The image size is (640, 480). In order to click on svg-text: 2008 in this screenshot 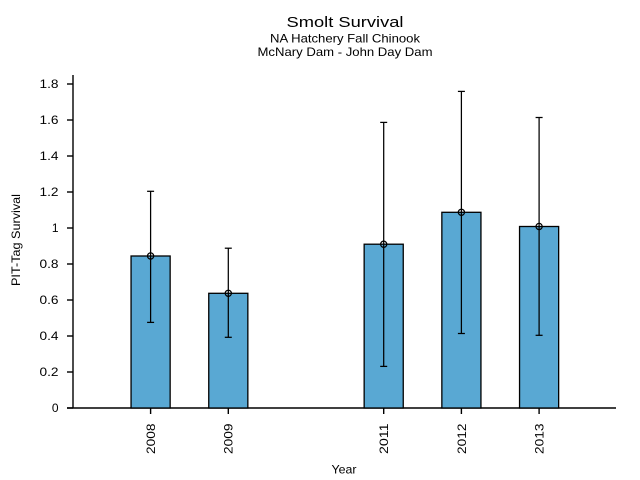, I will do `click(151, 438)`.